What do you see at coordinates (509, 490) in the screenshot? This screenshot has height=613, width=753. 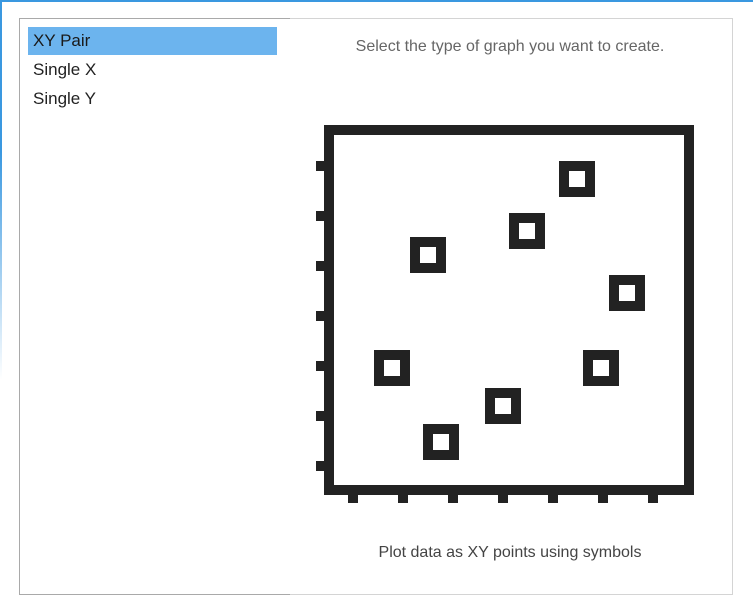 I see `plot-frame-bottom` at bounding box center [509, 490].